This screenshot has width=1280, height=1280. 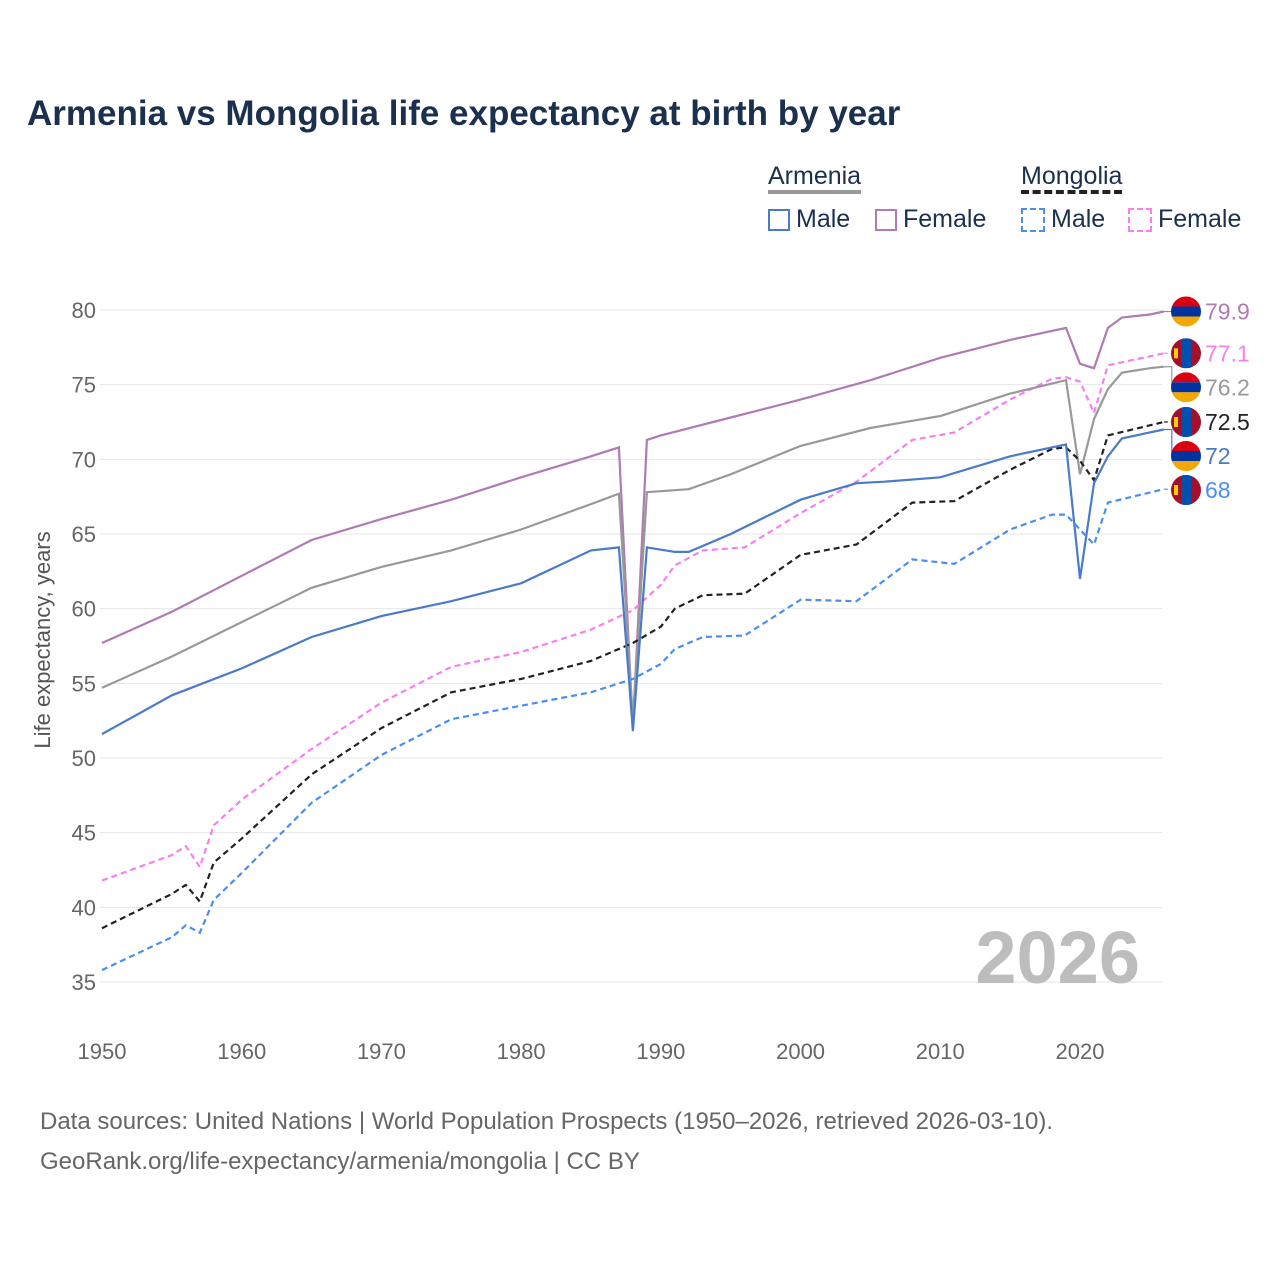 What do you see at coordinates (84, 907) in the screenshot?
I see `y-tick-label: 40` at bounding box center [84, 907].